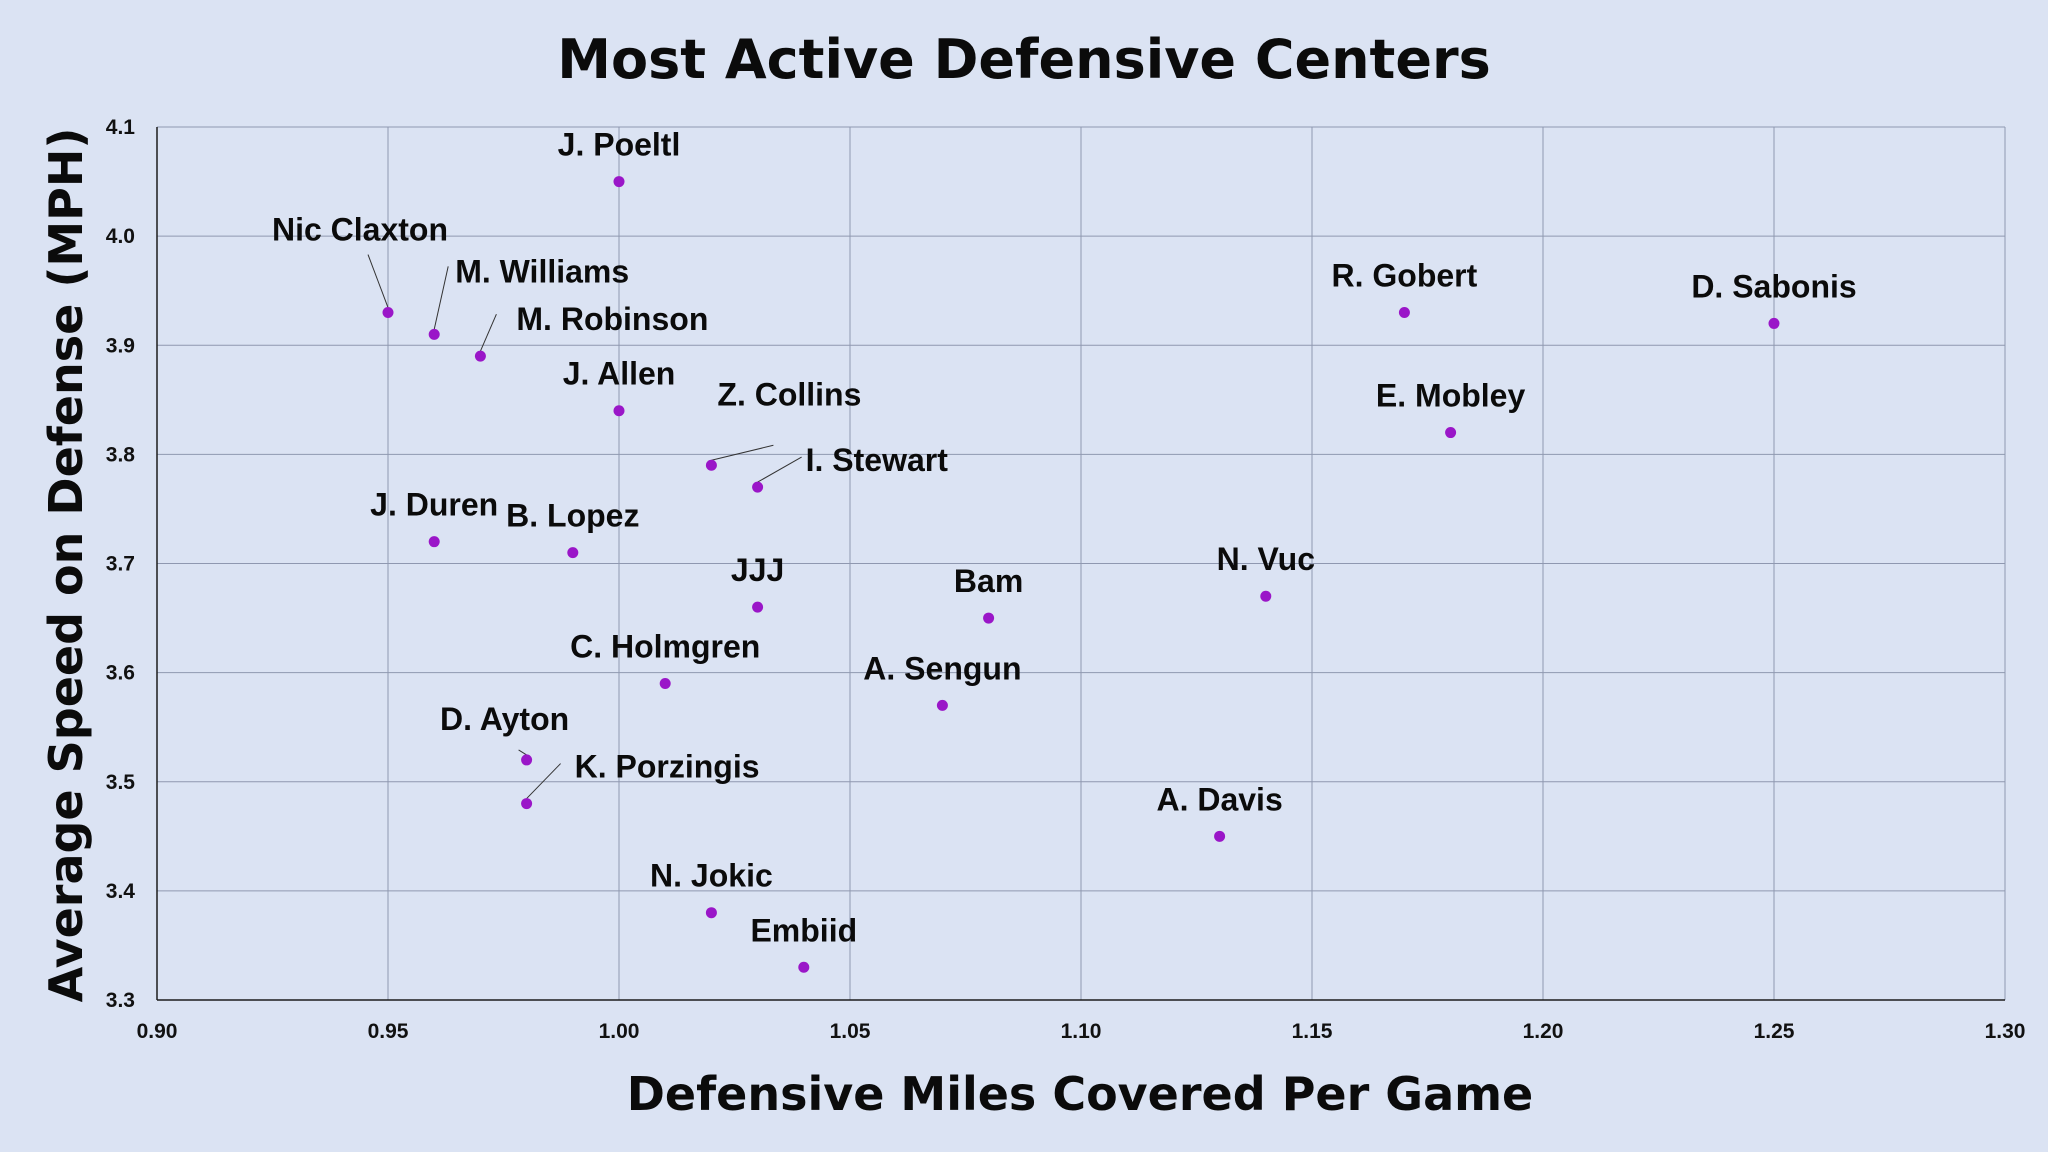  I want to click on x-tick-label: 1.25, so click(1774, 1031).